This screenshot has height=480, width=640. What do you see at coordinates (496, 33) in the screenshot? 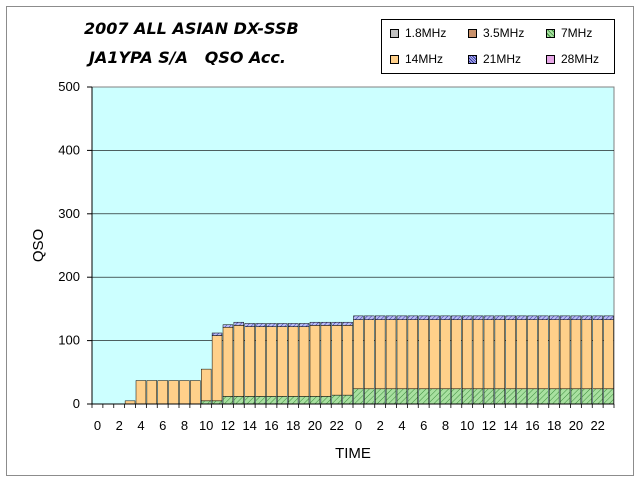
I see `legend-item-3-5mhz: 3.5MHz` at bounding box center [496, 33].